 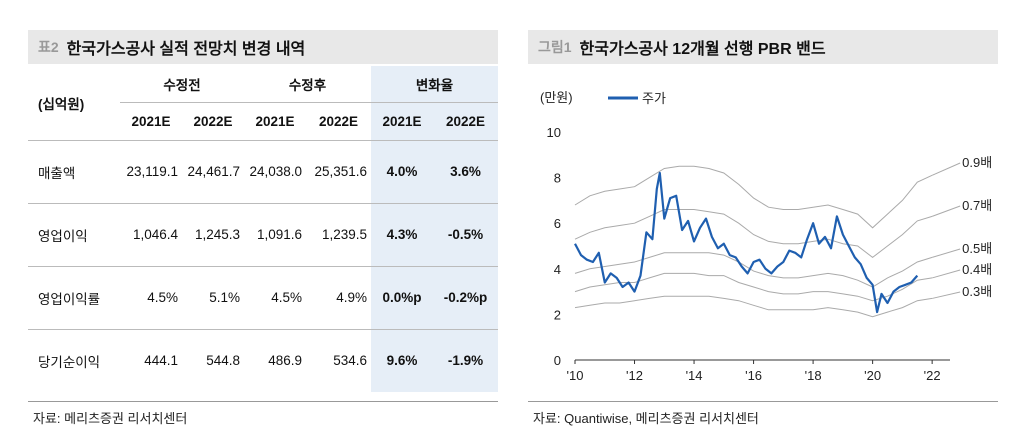 I want to click on table-cell: 444.1, so click(x=161, y=361).